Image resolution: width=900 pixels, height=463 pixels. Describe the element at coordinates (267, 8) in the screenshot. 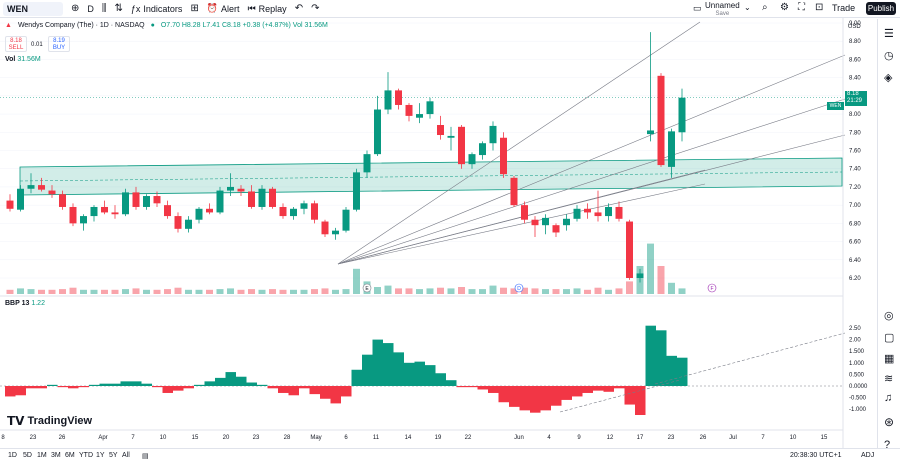

I see `replay-button: ⏮ Replay` at that location.